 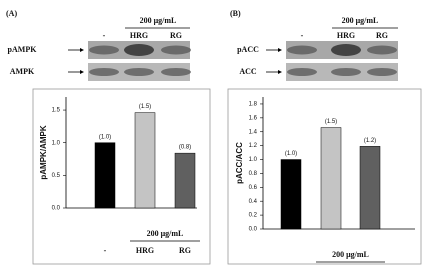 I want to click on x-tick-label: HRG, so click(x=145, y=250).